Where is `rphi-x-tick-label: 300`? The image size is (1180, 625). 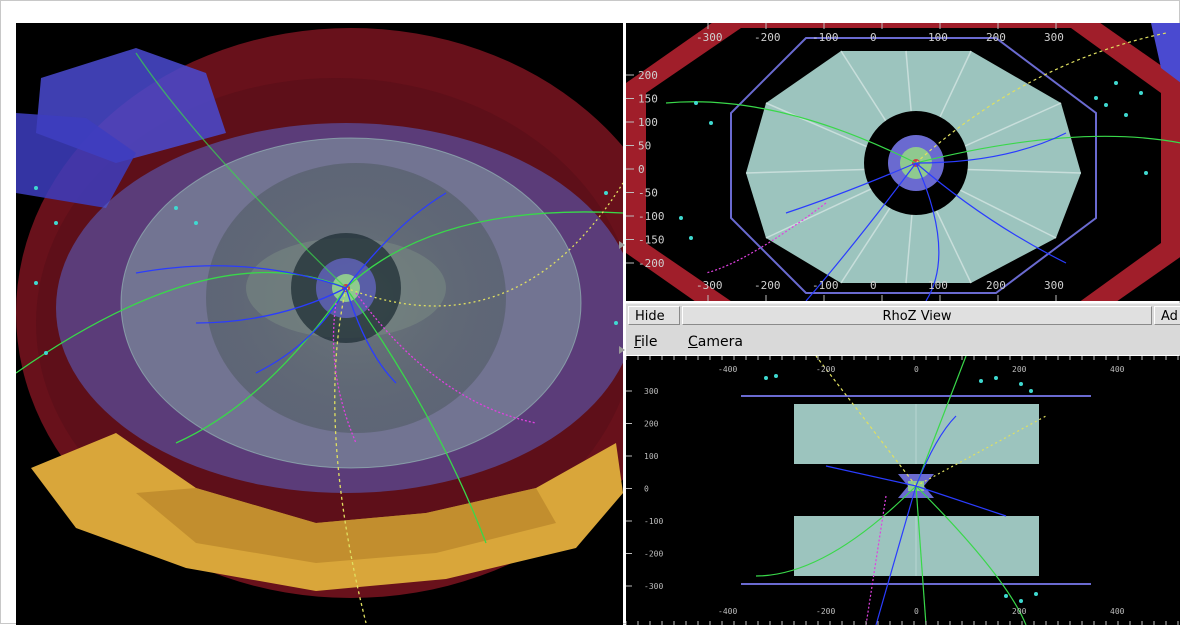
rphi-x-tick-label: 300 is located at coordinates (1054, 37).